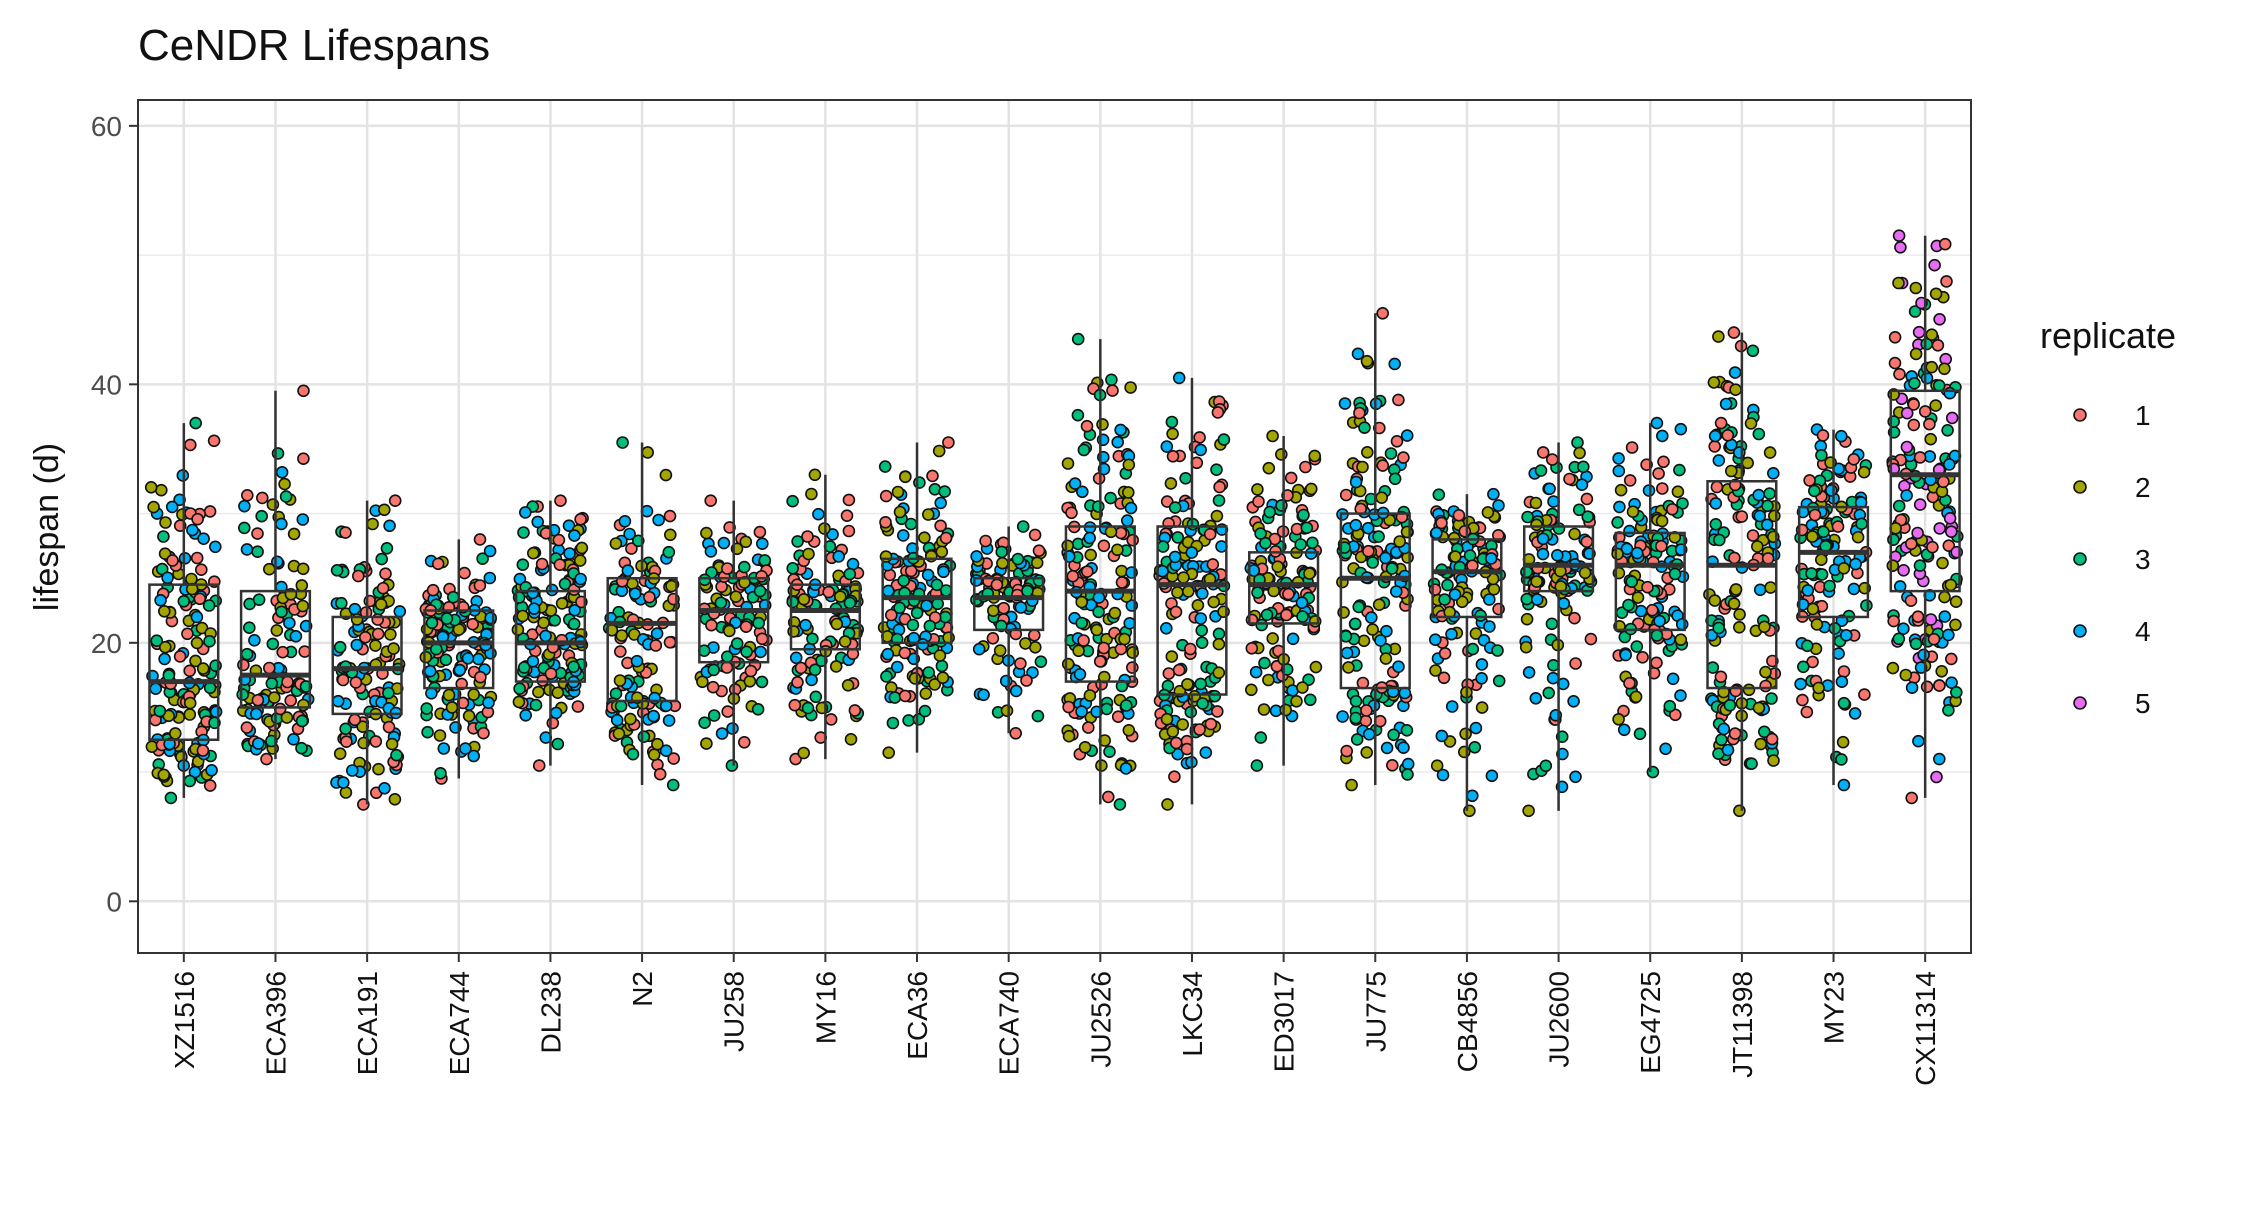  What do you see at coordinates (2080, 631) in the screenshot?
I see `legend-swatch` at bounding box center [2080, 631].